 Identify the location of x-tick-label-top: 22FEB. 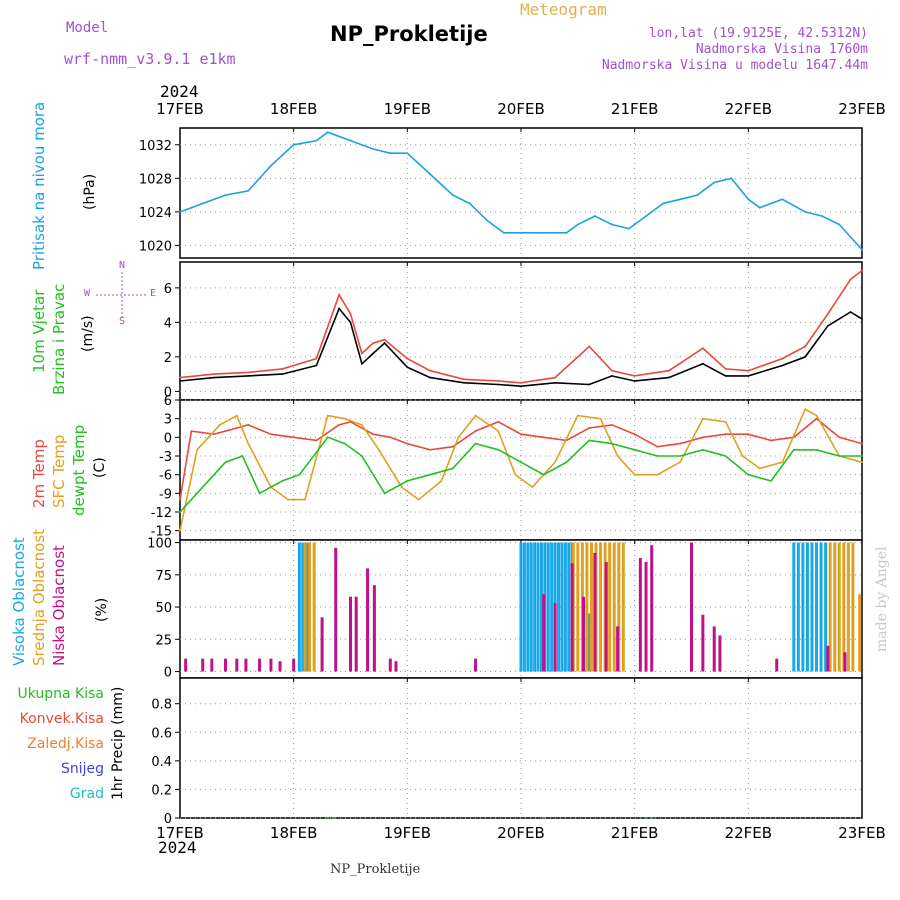
(748, 109).